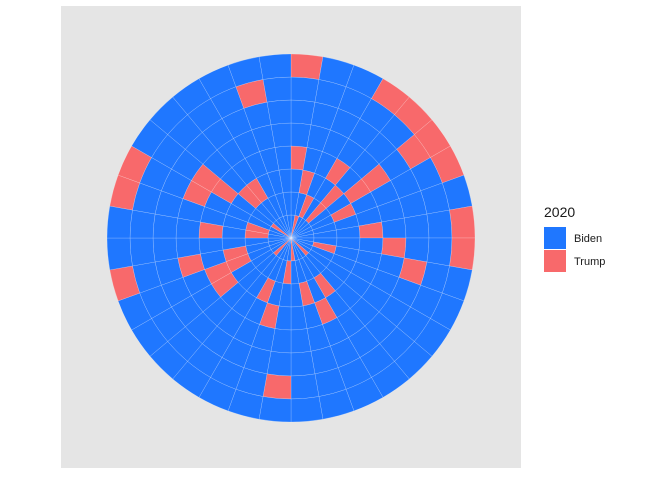 This screenshot has height=480, width=672. What do you see at coordinates (555, 261) in the screenshot?
I see `legend-swatch-trump` at bounding box center [555, 261].